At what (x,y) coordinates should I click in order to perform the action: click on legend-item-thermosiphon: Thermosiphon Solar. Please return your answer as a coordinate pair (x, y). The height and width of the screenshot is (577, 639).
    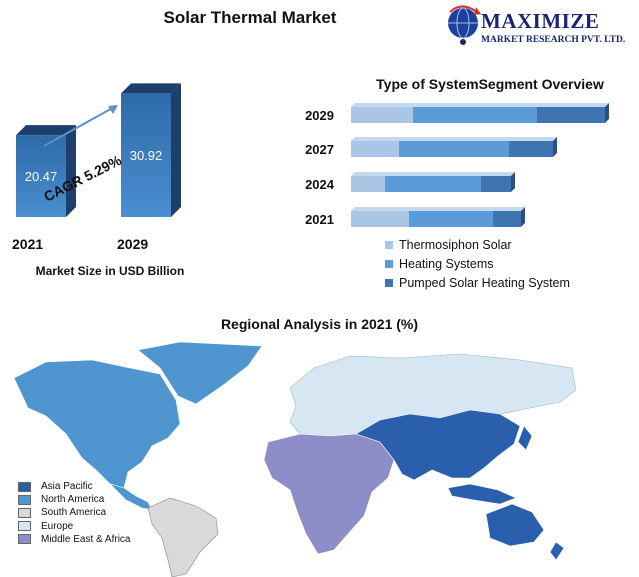
    Looking at the image, I should click on (477, 244).